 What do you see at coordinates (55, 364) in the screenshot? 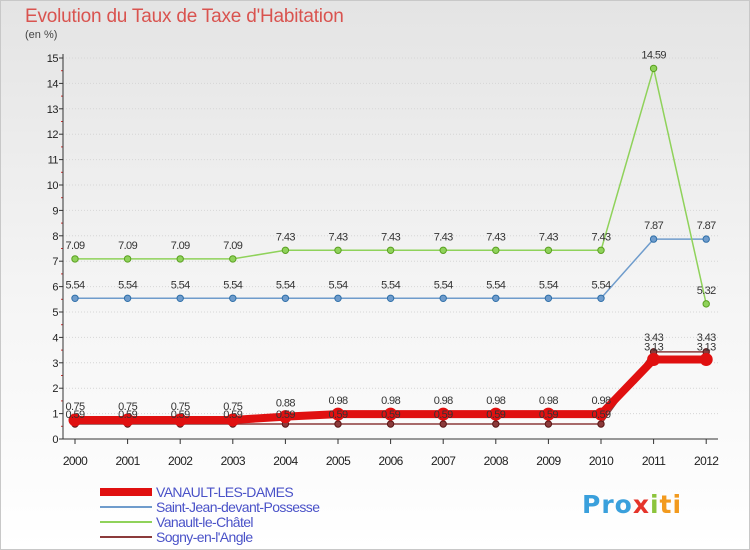
I see `y-tick-label: 3` at bounding box center [55, 364].